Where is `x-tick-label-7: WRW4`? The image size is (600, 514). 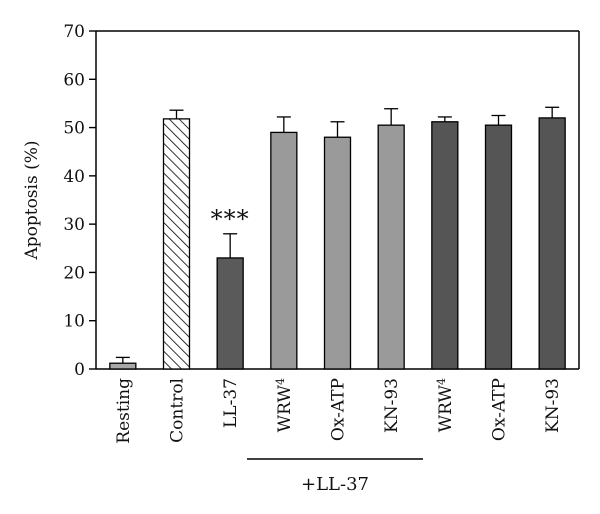
x-tick-label-7: WRW4 is located at coordinates (445, 405).